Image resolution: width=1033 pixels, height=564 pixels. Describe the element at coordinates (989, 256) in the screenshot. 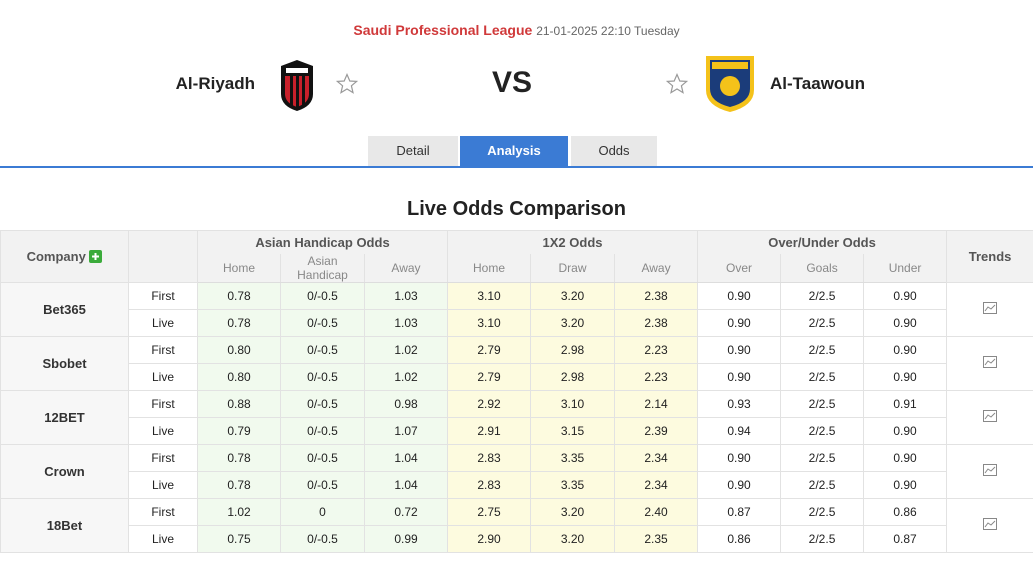

I see `trends-header: Trends` at that location.